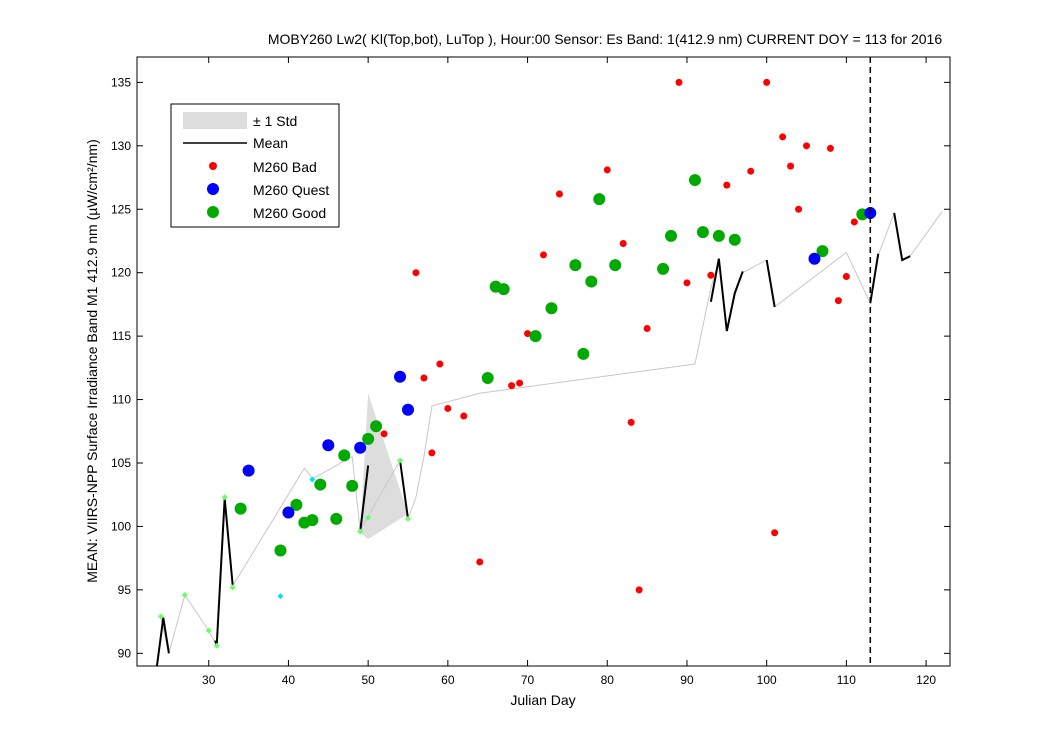 The height and width of the screenshot is (750, 1050). Describe the element at coordinates (289, 680) in the screenshot. I see `x-tick-label-1: 40` at that location.